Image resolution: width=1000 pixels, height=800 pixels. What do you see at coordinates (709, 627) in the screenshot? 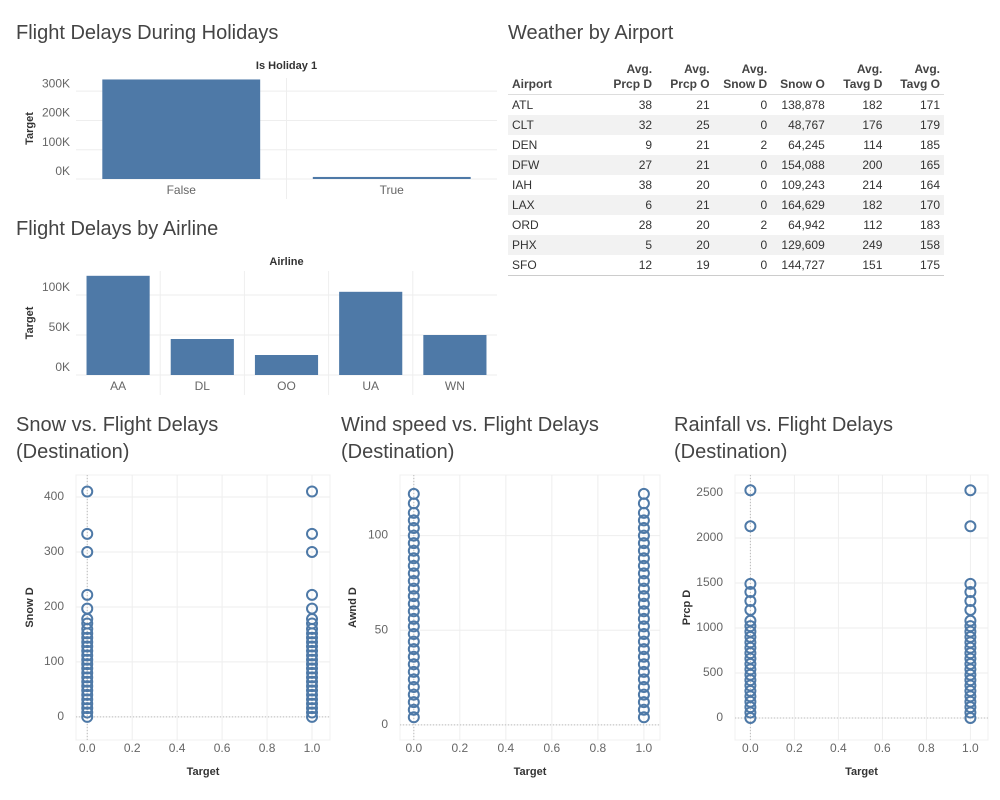
I see `y-tick-label: 1000` at bounding box center [709, 627].